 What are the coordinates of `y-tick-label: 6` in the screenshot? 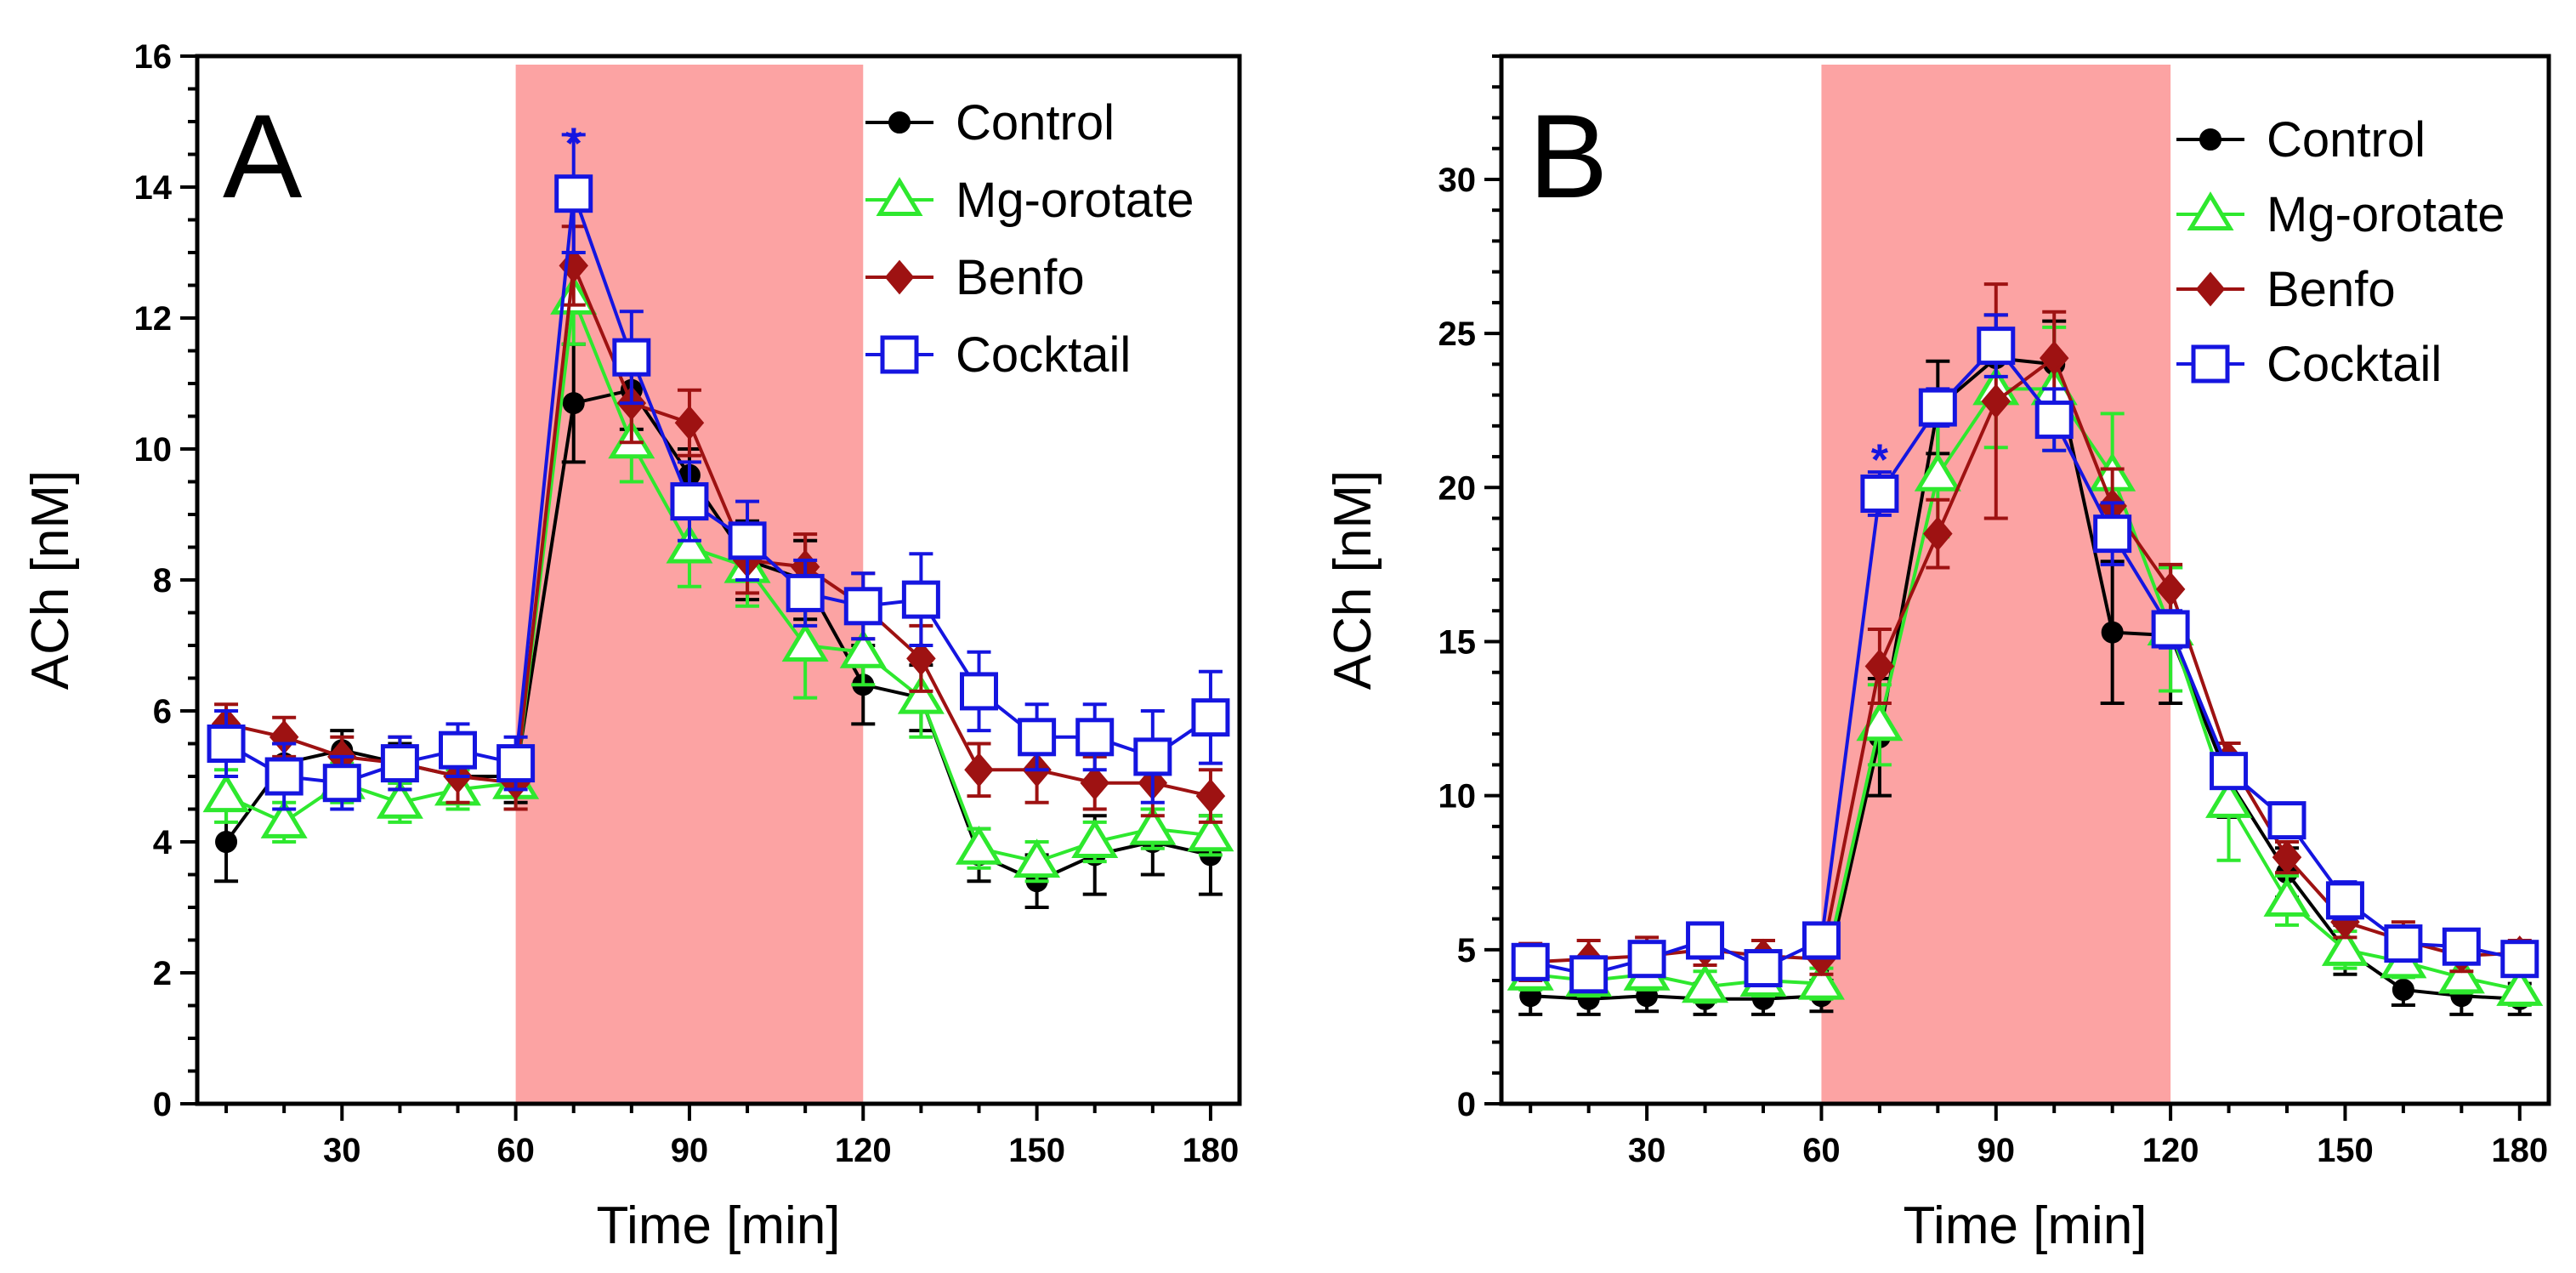 It's located at (162, 711).